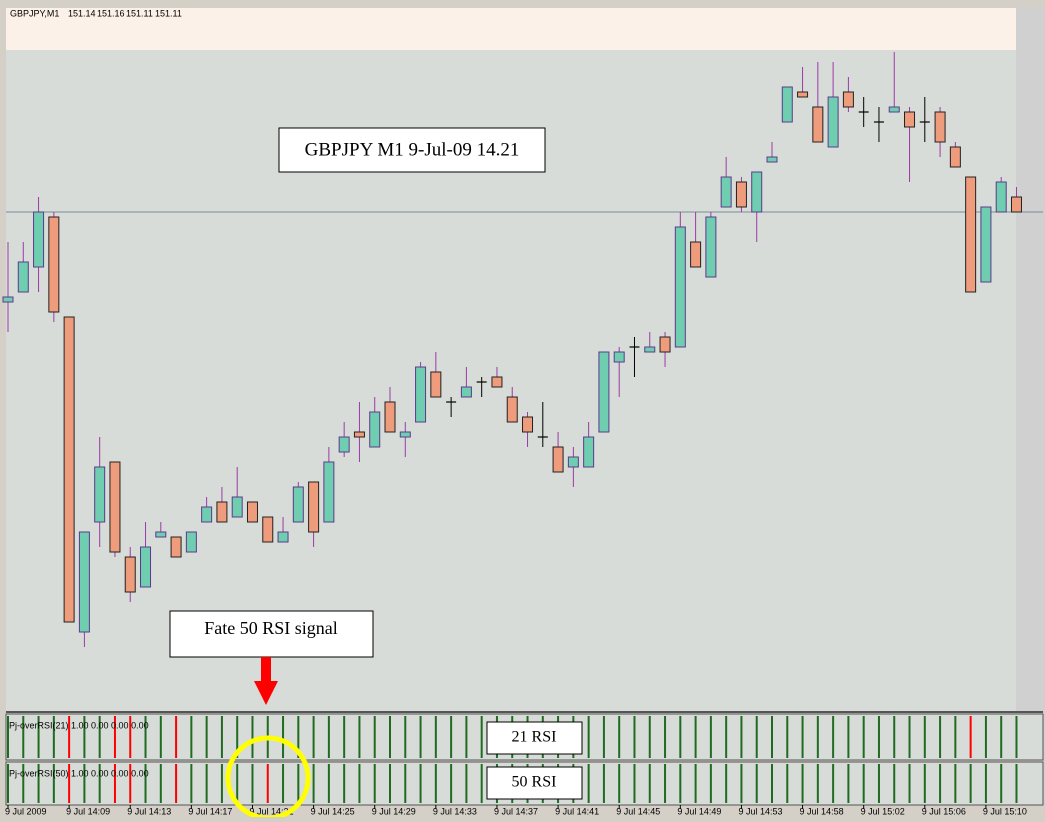 This screenshot has height=822, width=1045. Describe the element at coordinates (88, 811) in the screenshot. I see `x-tick-label: 9 Jul 14:09` at that location.